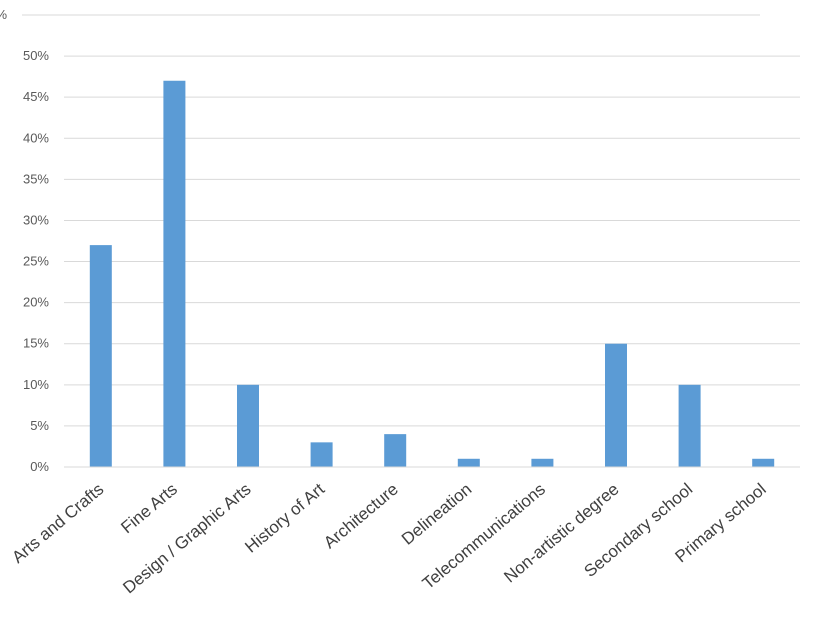  What do you see at coordinates (39, 466) in the screenshot?
I see `y-tick-label: 0%` at bounding box center [39, 466].